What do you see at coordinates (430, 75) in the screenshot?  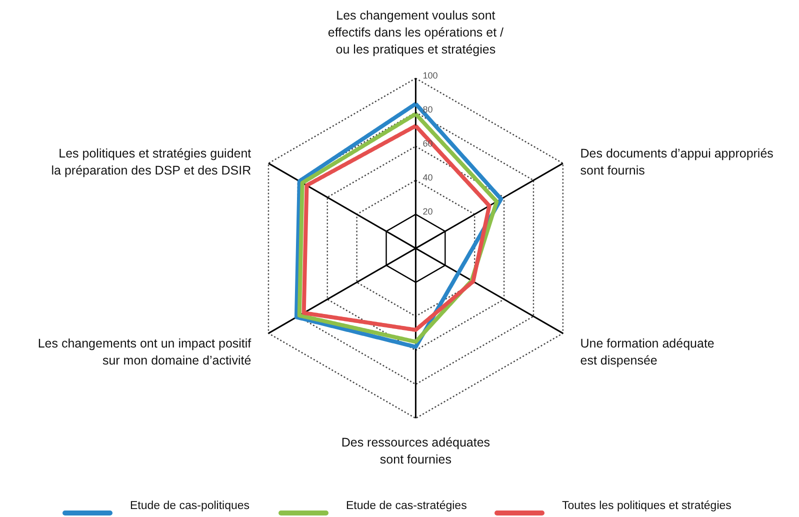 I see `y-tick-label: 100` at bounding box center [430, 75].